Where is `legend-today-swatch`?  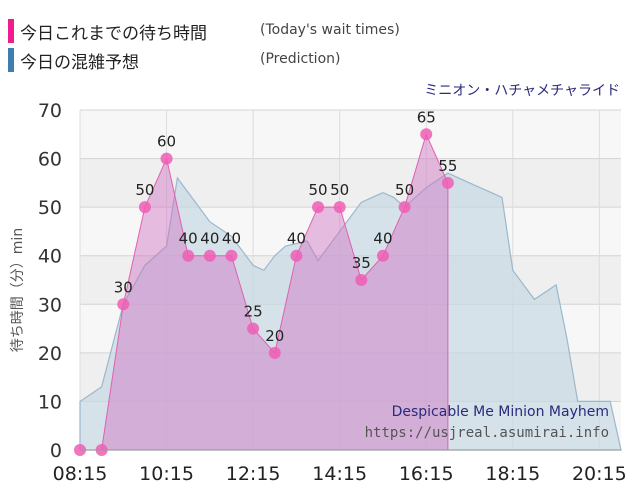
legend-today-swatch is located at coordinates (11, 31).